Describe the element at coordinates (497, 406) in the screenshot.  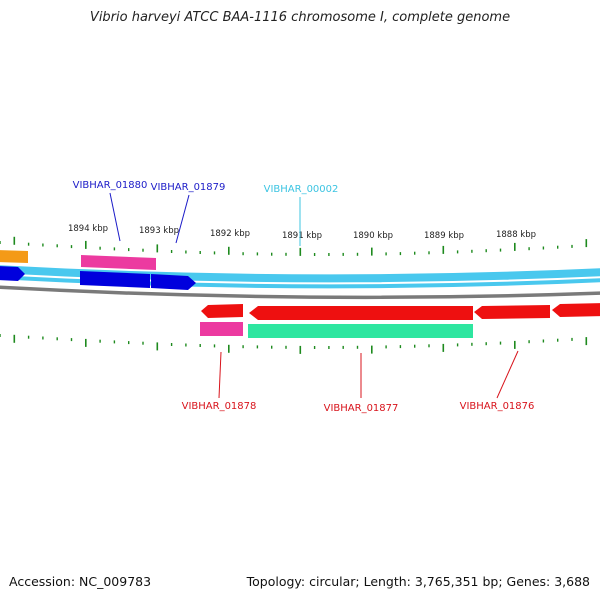
I see `feature-label: VIBHAR_01876` at that location.